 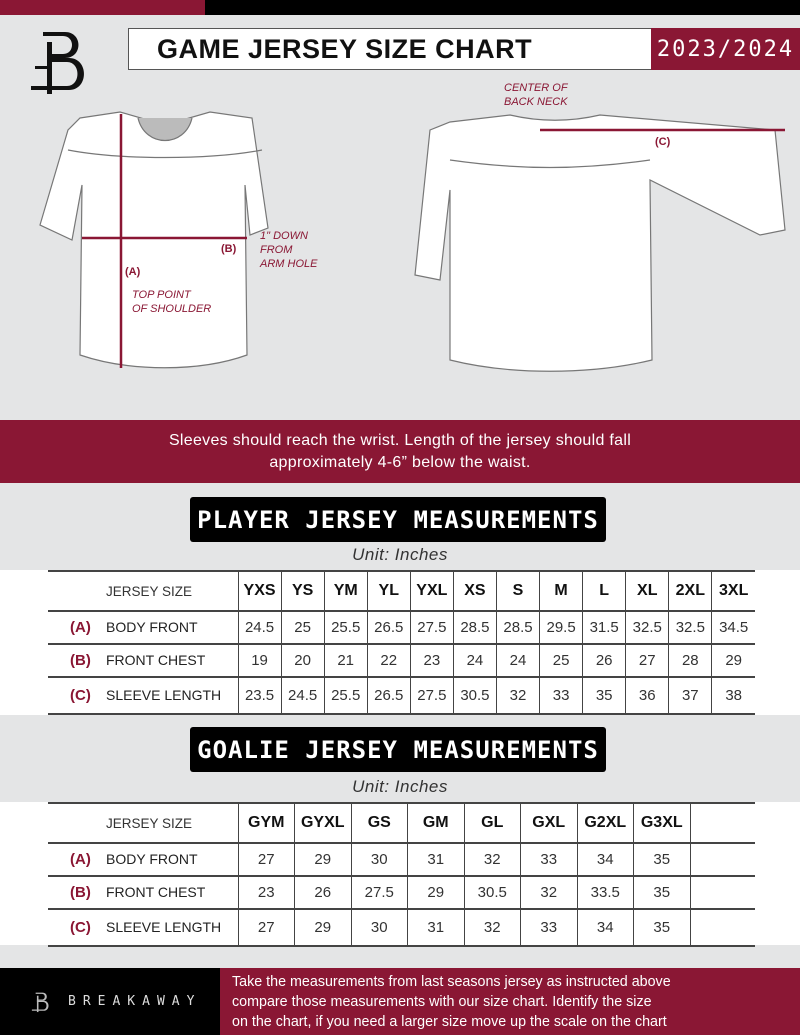 I want to click on table-row: (A) BODY FRONT 27 29 30 31 32 33 34 35, so click(x=401, y=860).